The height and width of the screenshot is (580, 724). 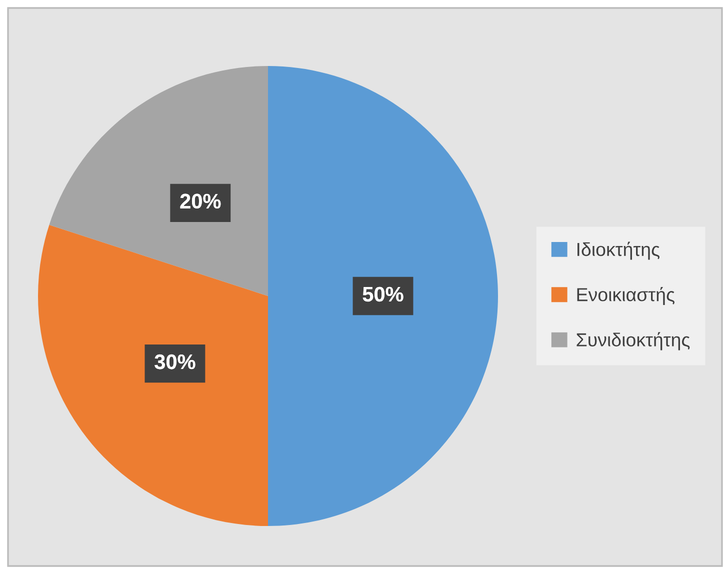 I want to click on data-label: 30%, so click(x=175, y=362).